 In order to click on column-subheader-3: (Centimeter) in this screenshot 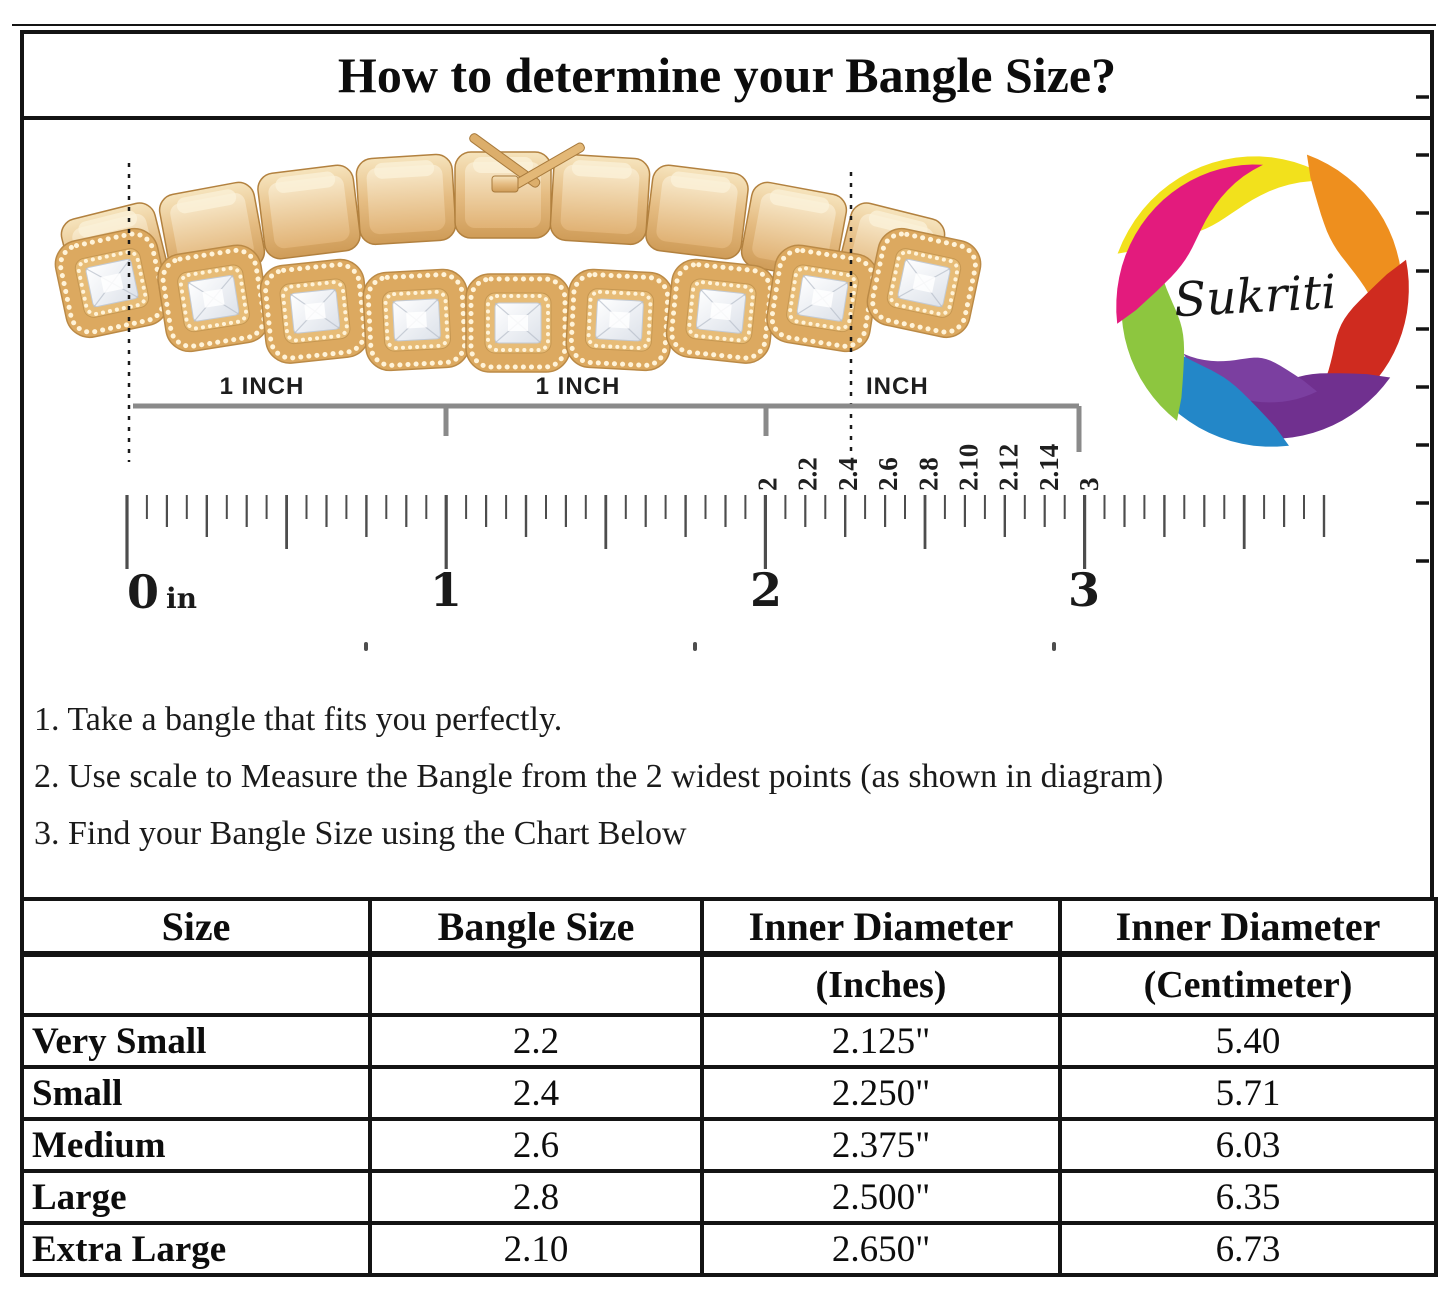, I will do `click(1248, 984)`.